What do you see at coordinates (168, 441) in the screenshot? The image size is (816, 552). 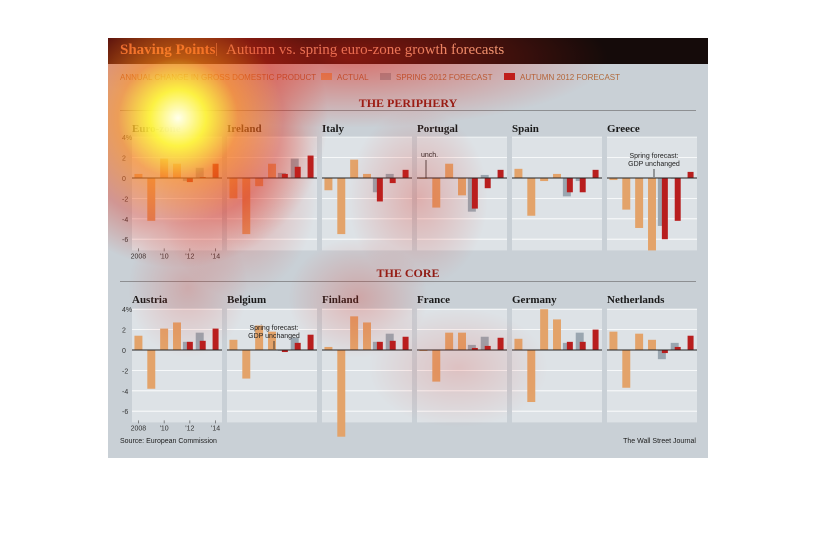 I see `source-note: Source: European Commission` at bounding box center [168, 441].